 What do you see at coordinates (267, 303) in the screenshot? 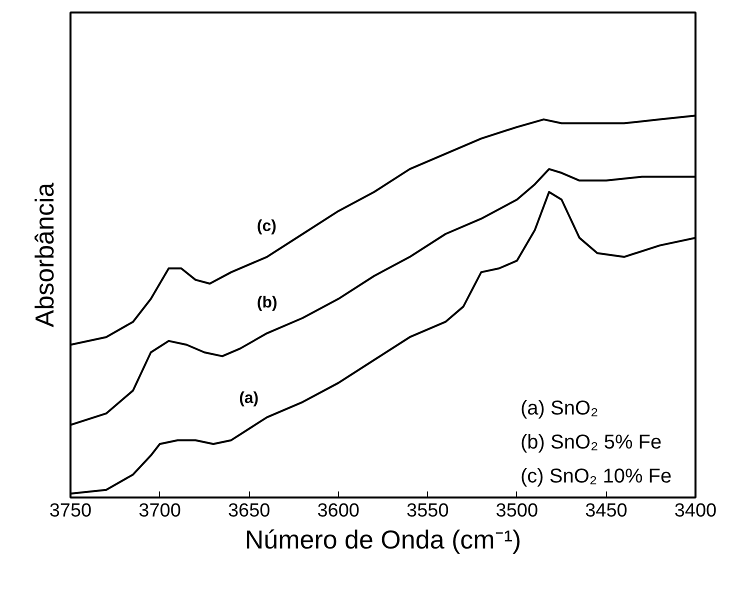
I see `series-label: (b)` at bounding box center [267, 303].